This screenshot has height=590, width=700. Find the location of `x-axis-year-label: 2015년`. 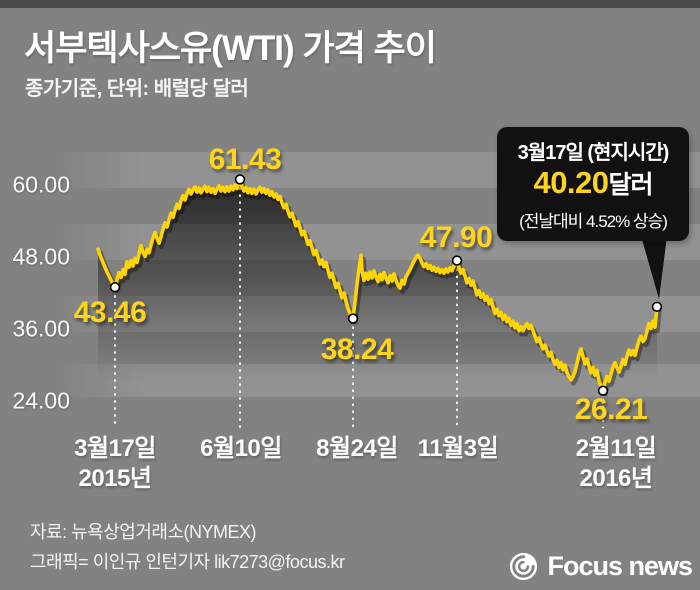

x-axis-year-label: 2015년 is located at coordinates (115, 478).